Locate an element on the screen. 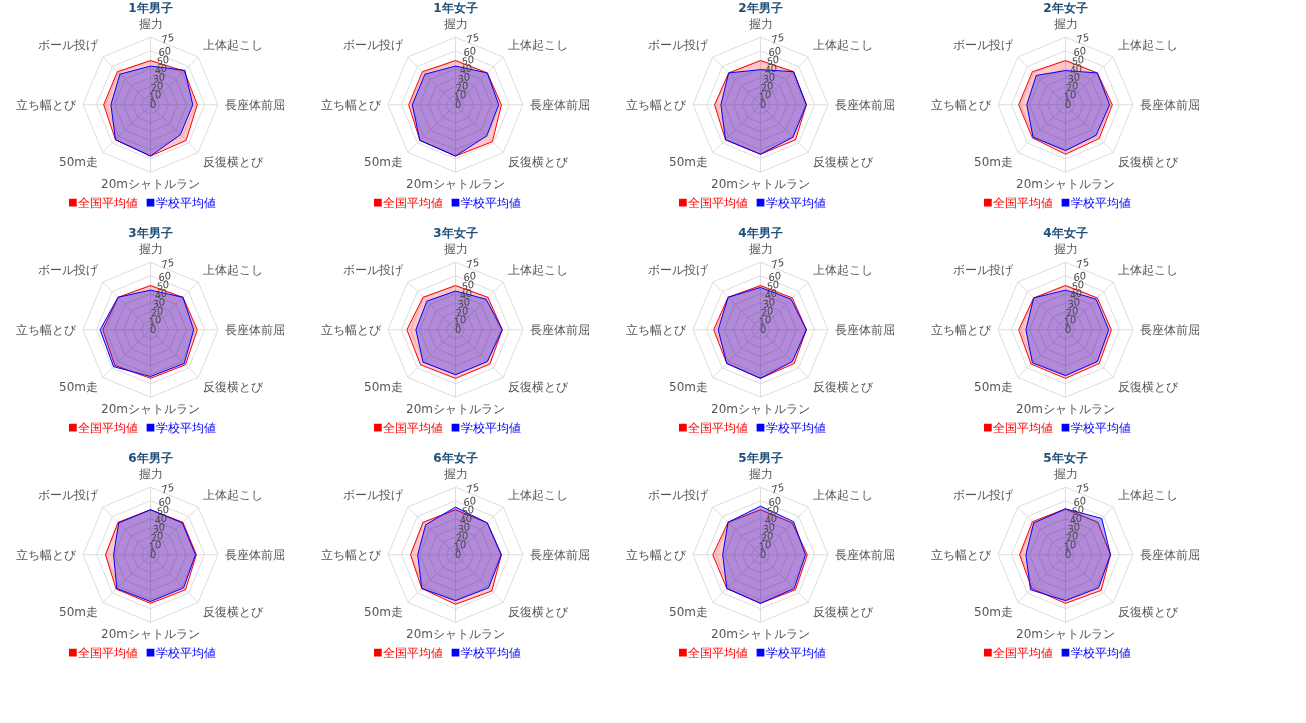 The width and height of the screenshot is (1306, 723). chart-title: 3年男子 is located at coordinates (150, 233).